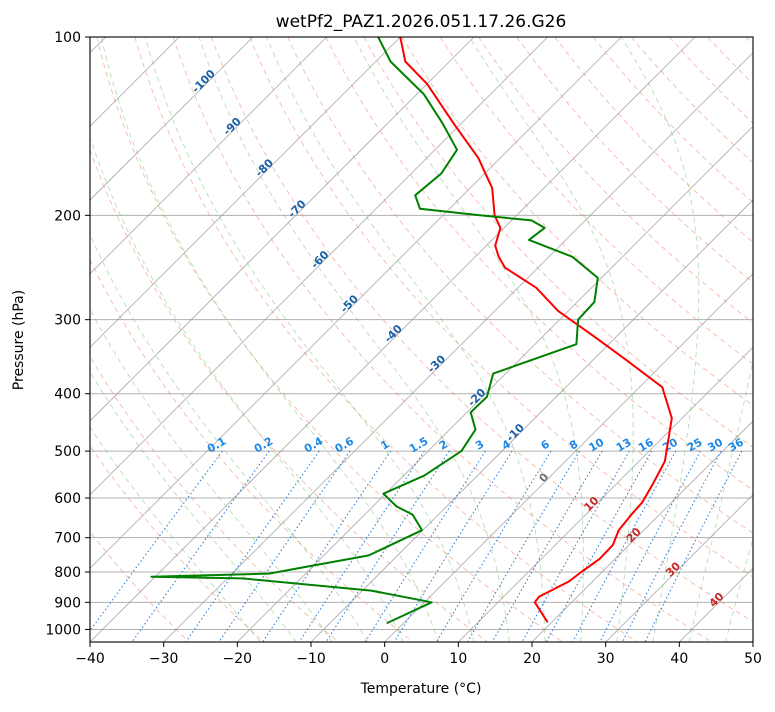 Image resolution: width=775 pixels, height=712 pixels. What do you see at coordinates (67, 321) in the screenshot?
I see `y-tick-label: 300` at bounding box center [67, 321].